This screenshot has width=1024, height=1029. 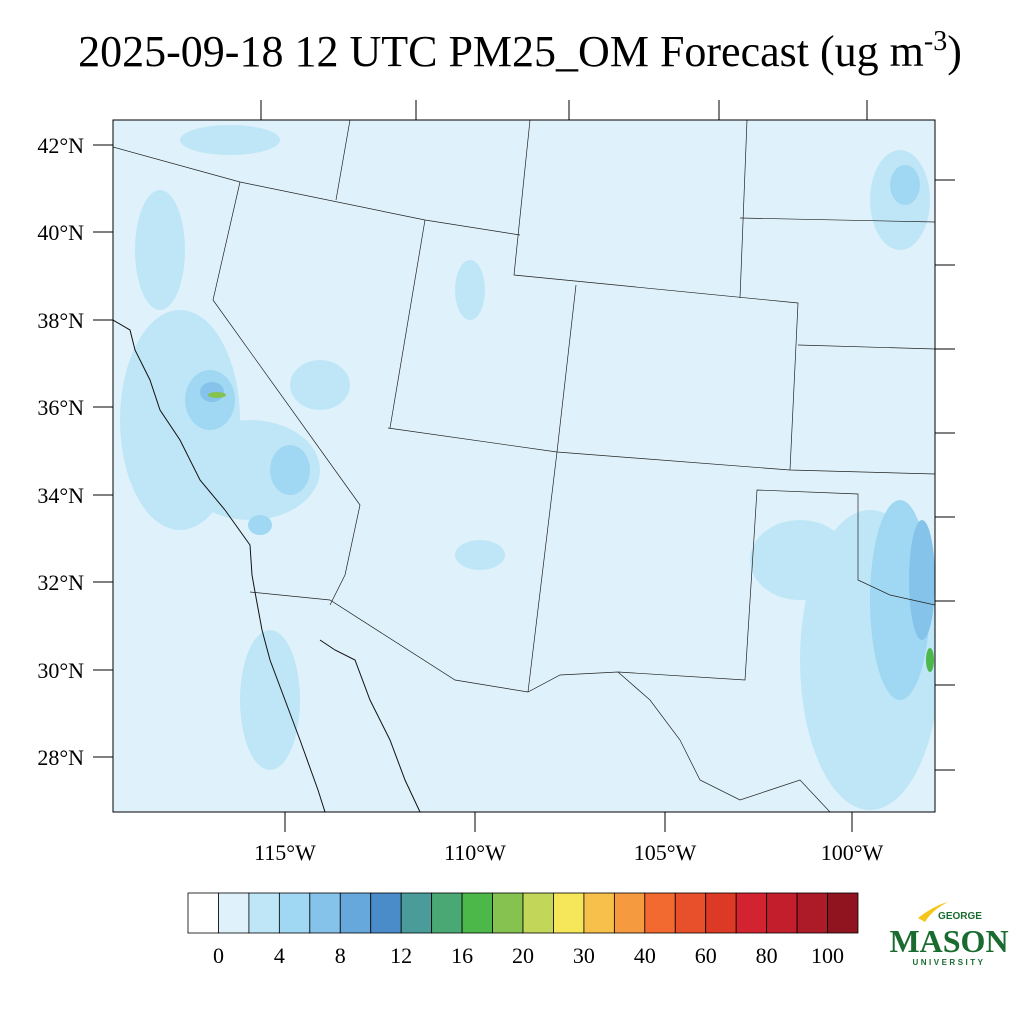 What do you see at coordinates (948, 941) in the screenshot?
I see `logo-main: MASON` at bounding box center [948, 941].